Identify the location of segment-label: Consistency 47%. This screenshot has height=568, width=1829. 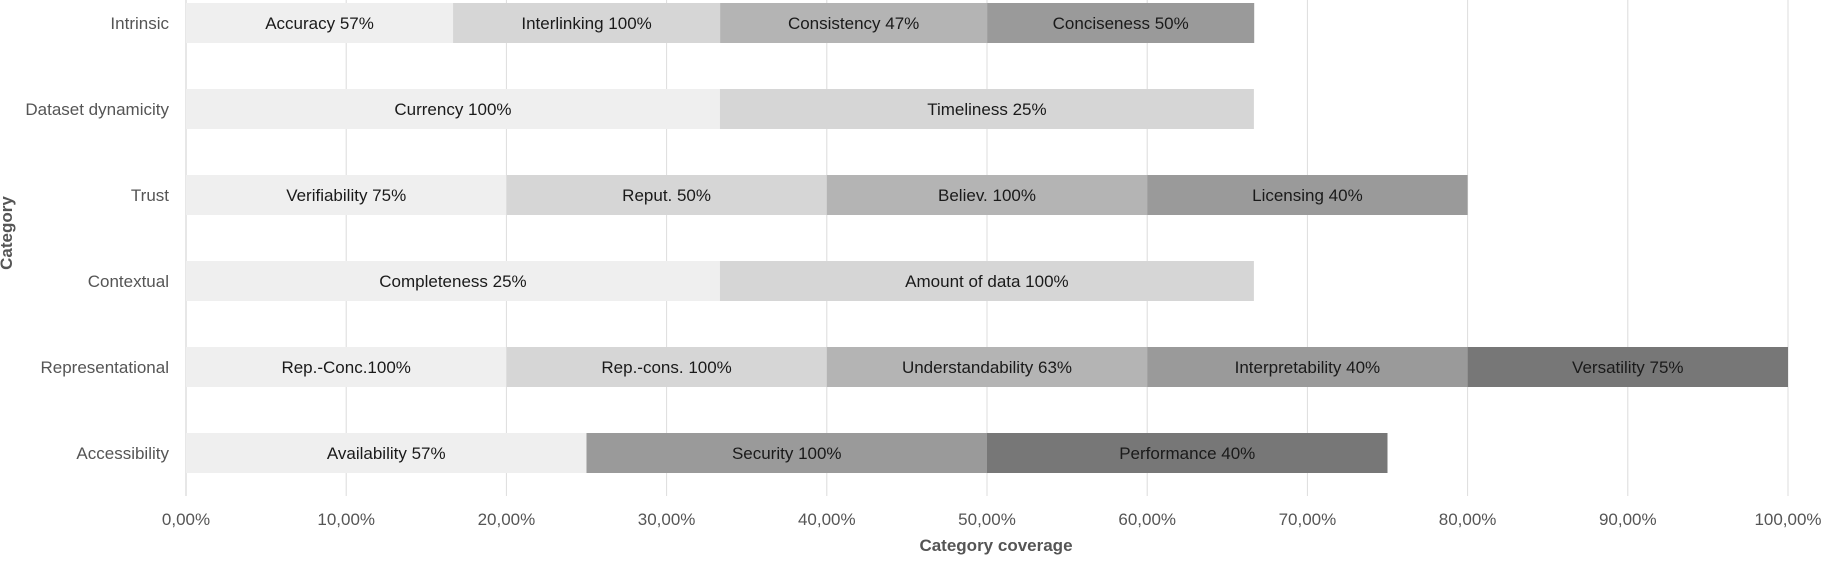
(853, 23).